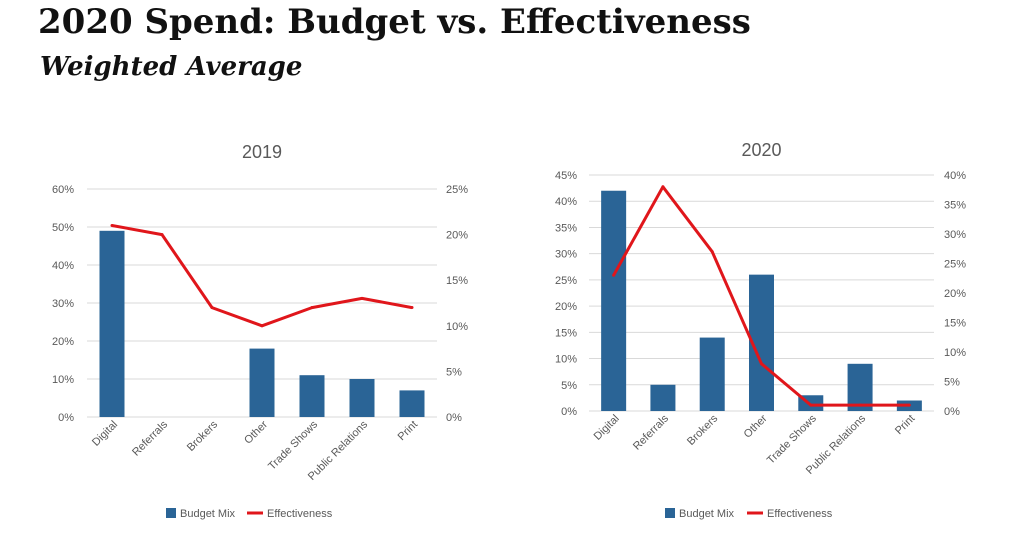  I want to click on page-title: 2020 Spend: Budget vs. Effectiveness, so click(394, 22).